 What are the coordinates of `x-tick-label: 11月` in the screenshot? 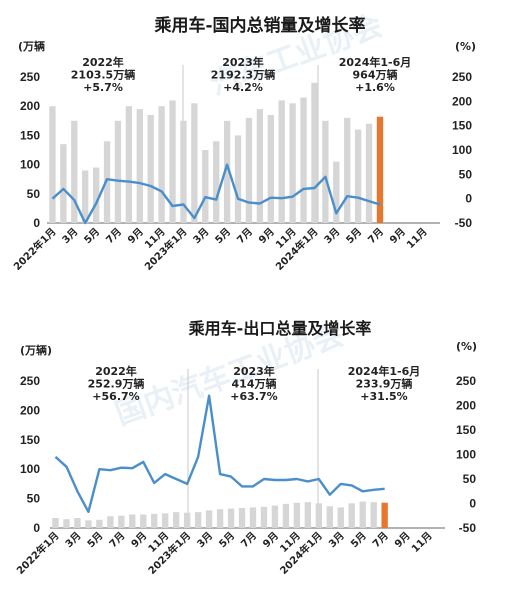 It's located at (421, 542).